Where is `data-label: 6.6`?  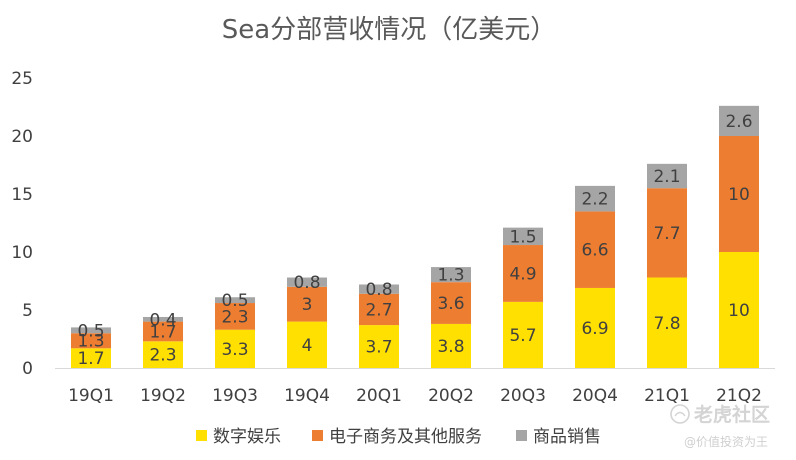 data-label: 6.6 is located at coordinates (594, 251).